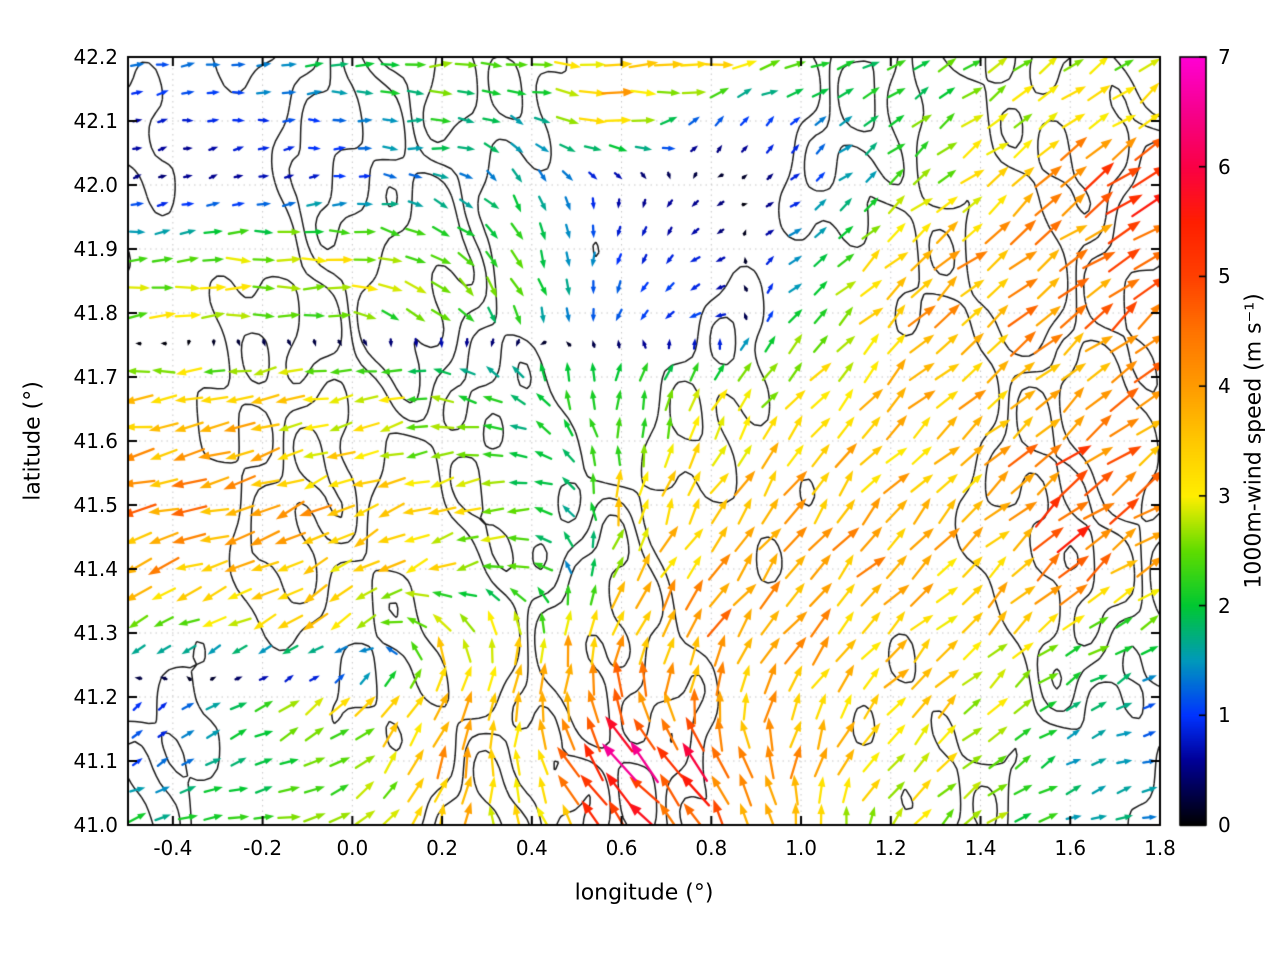 The height and width of the screenshot is (960, 1280). What do you see at coordinates (95, 121) in the screenshot?
I see `y-tick-label: 42.1` at bounding box center [95, 121].